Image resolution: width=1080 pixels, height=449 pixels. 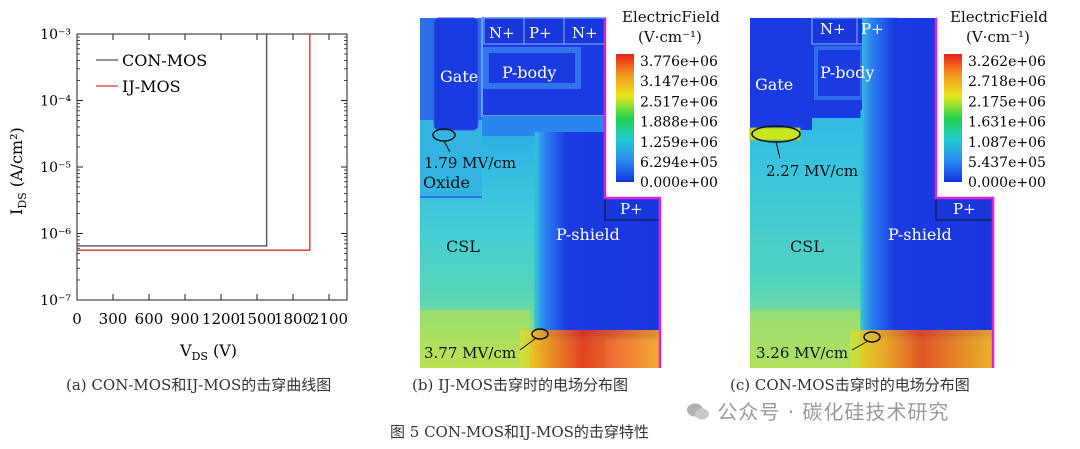 What do you see at coordinates (1007, 102) in the screenshot?
I see `colorbar-label: 2.175e+06` at bounding box center [1007, 102].